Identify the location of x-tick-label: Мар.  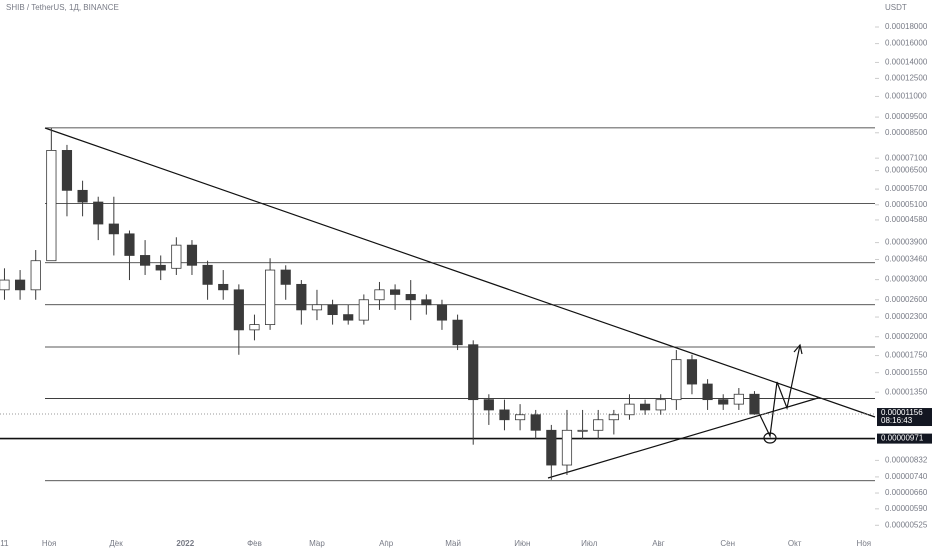
(317, 543).